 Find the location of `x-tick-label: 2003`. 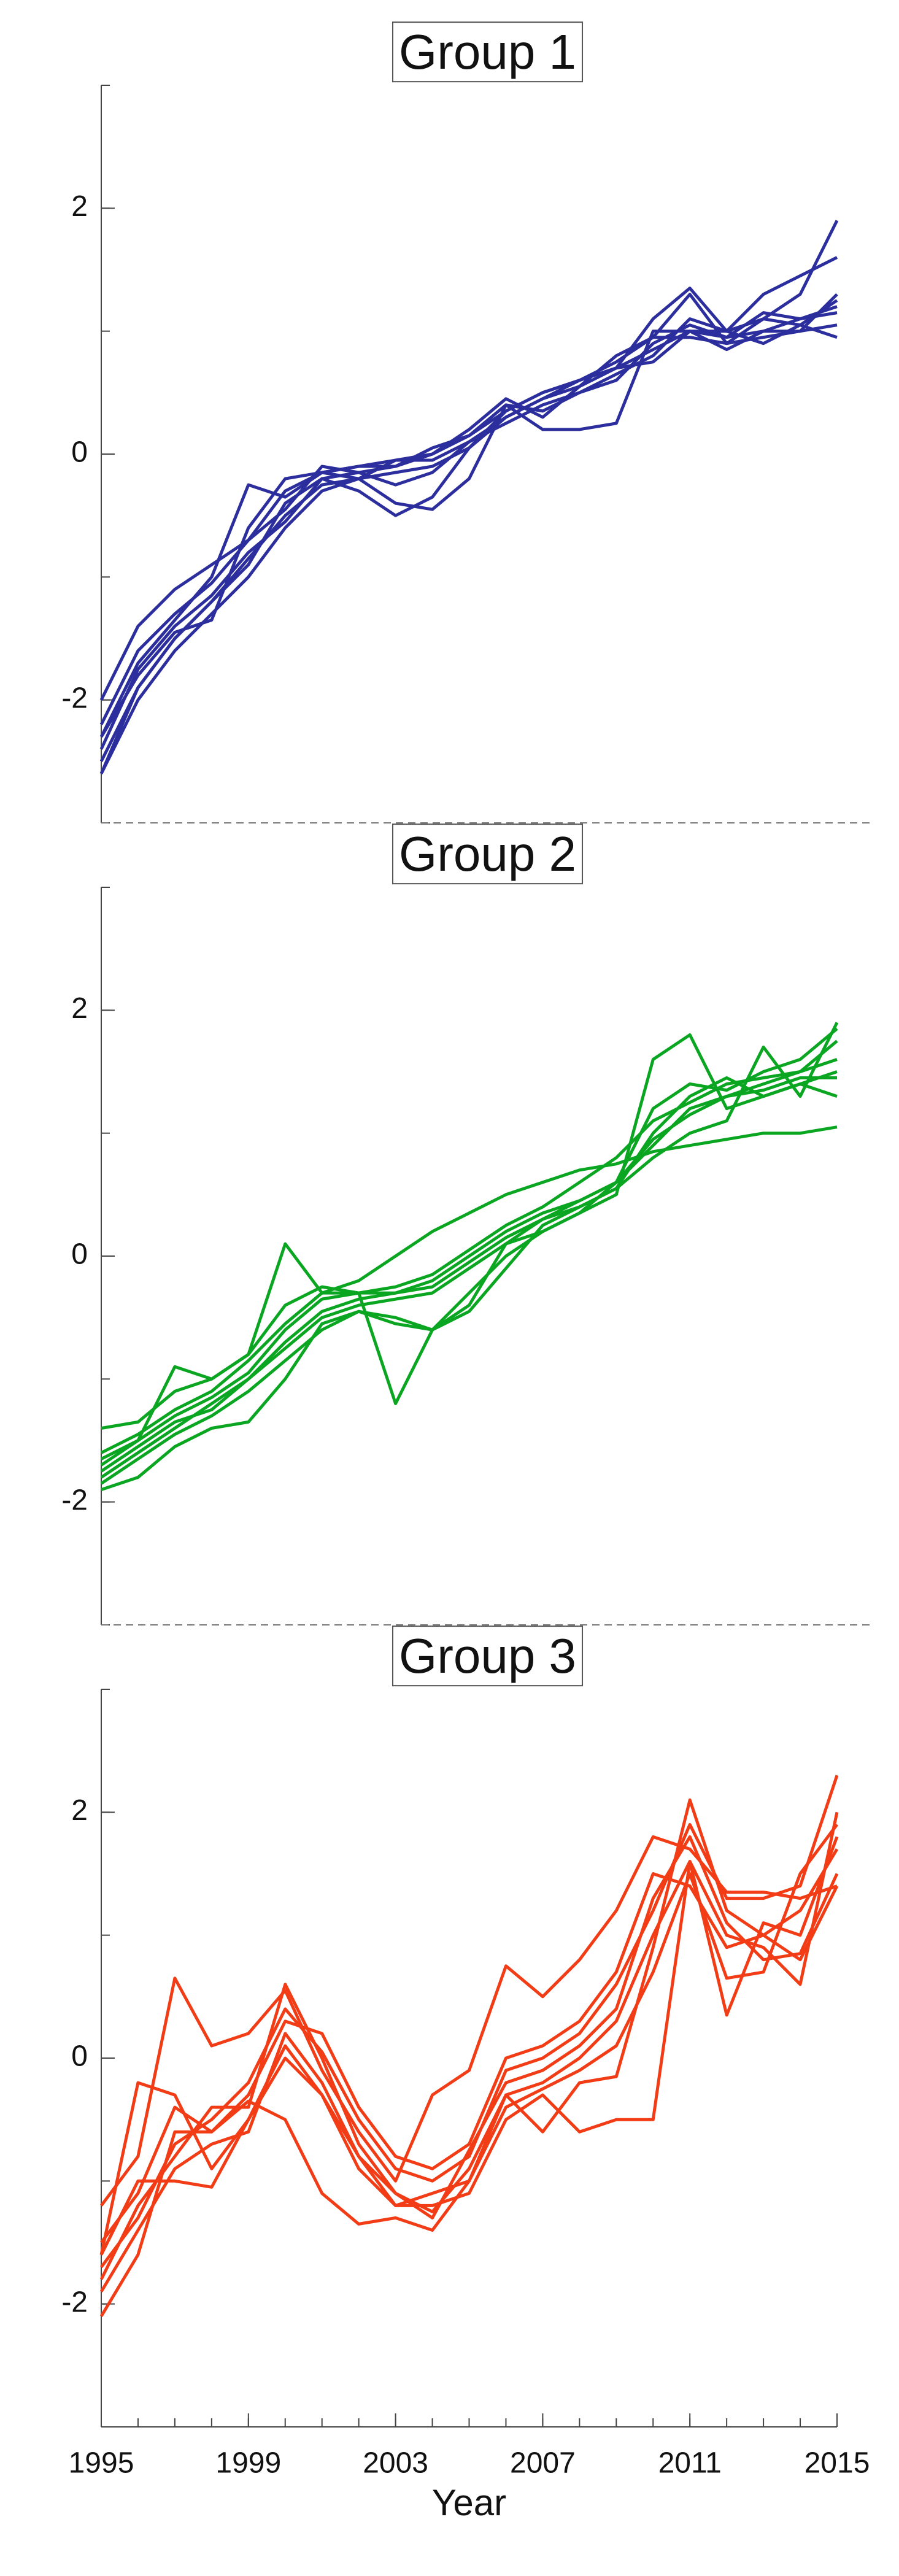

x-tick-label: 2003 is located at coordinates (395, 2463).